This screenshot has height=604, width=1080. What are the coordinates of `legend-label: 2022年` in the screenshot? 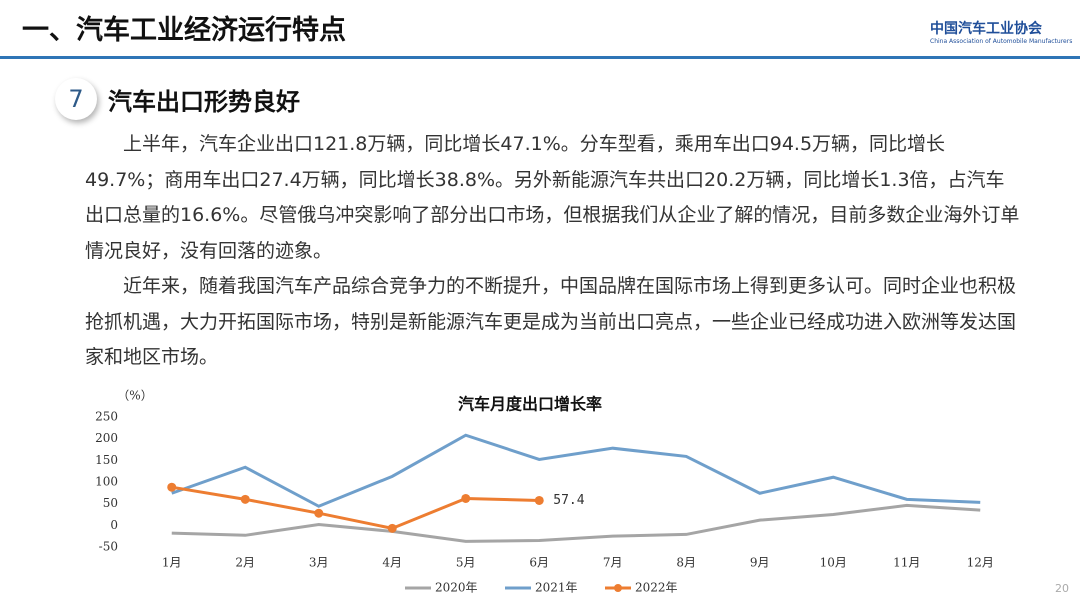 It's located at (656, 588).